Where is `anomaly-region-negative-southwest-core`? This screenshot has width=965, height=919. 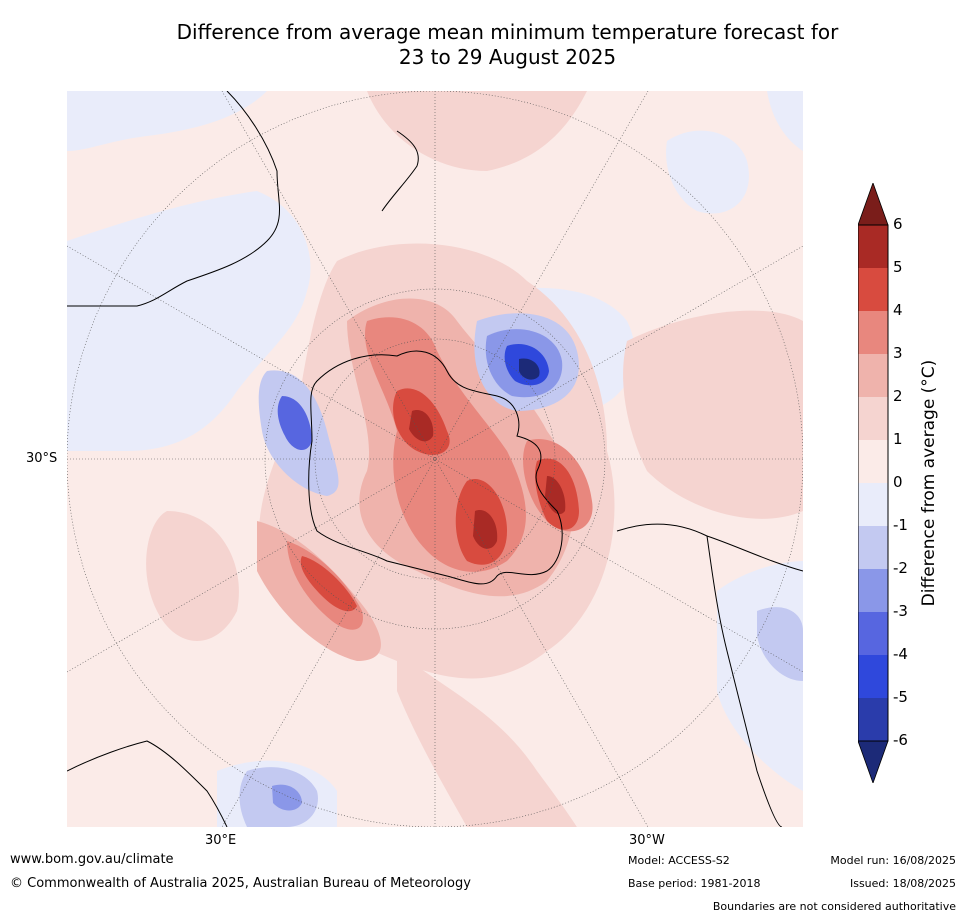
anomaly-region-negative-southwest-core is located at coordinates (287, 797).